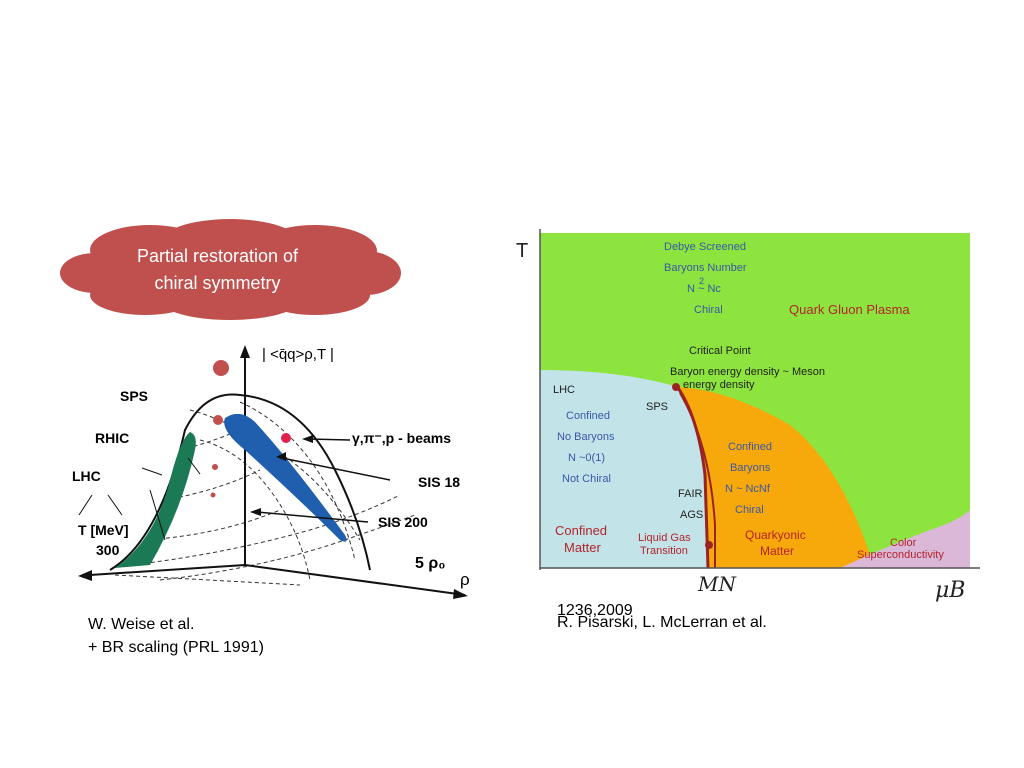 The width and height of the screenshot is (1024, 768). What do you see at coordinates (748, 372) in the screenshot?
I see `baryon-energy-line-1: Baryon energy density ~ Meson` at bounding box center [748, 372].